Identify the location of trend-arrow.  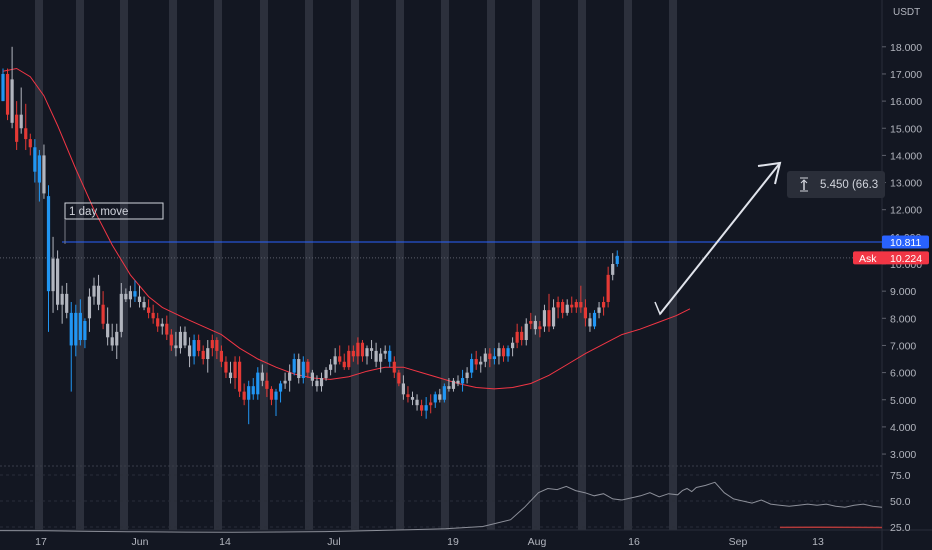
(718, 238).